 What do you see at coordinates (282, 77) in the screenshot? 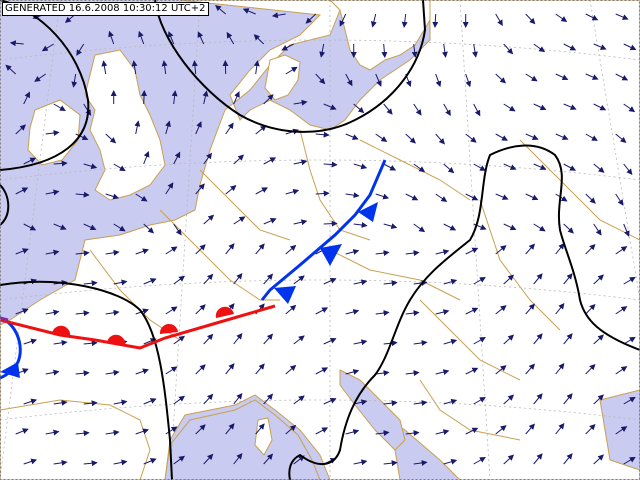
I see `land-denmark` at bounding box center [282, 77].